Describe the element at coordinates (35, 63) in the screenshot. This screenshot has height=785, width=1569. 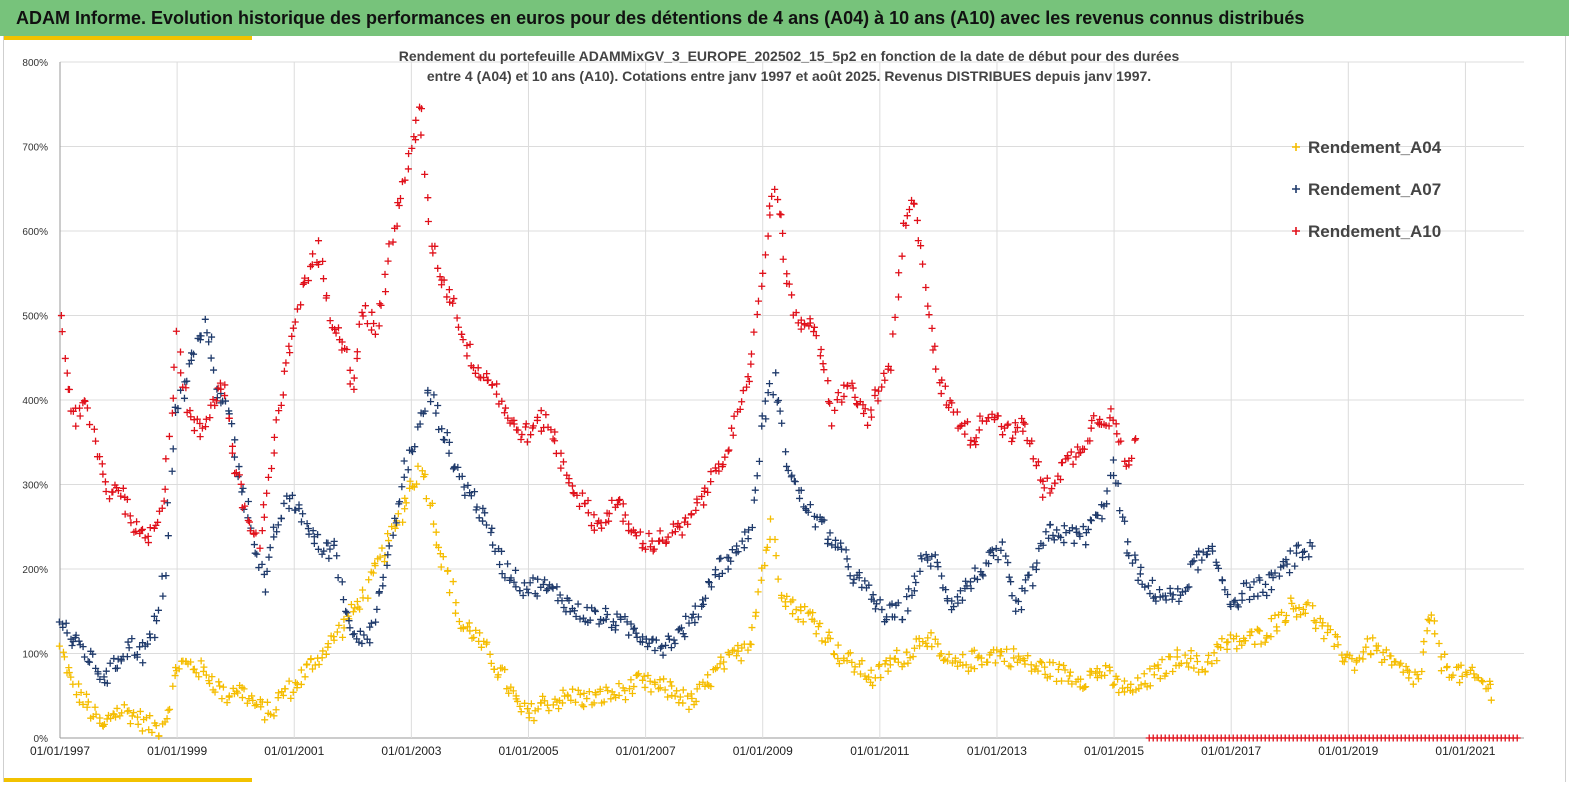
I see `y-tick-label: 800%` at that location.